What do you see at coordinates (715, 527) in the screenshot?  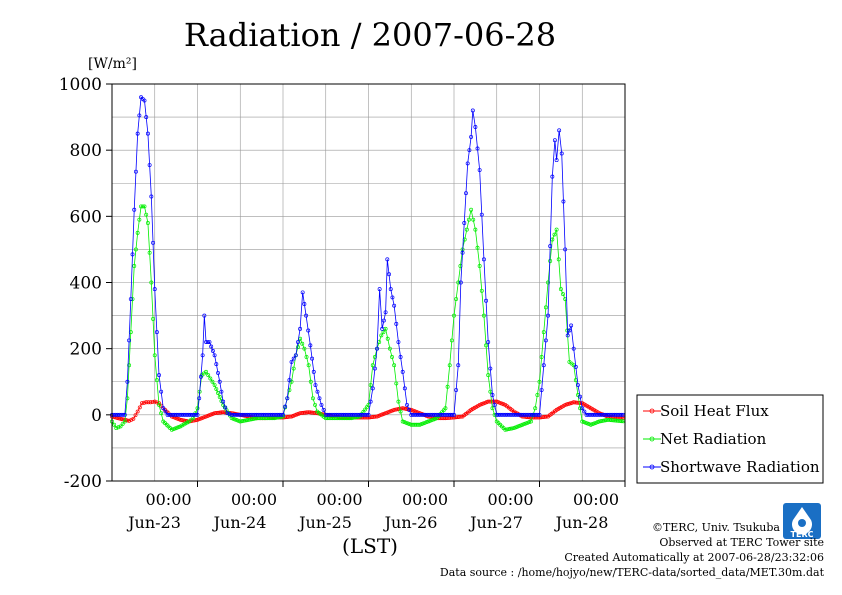 I see `copyright-text: ©TERC, Univ. Tsukuba` at bounding box center [715, 527].